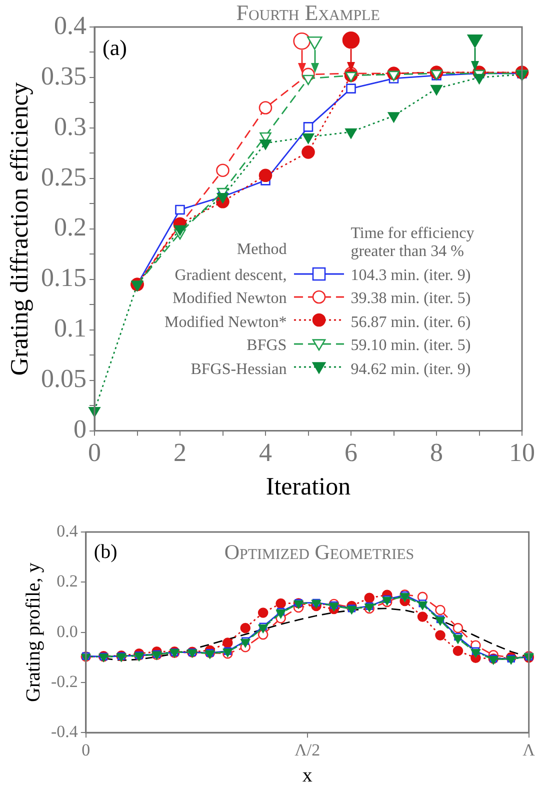  What do you see at coordinates (63, 379) in the screenshot?
I see `y-tick-label: 0.05` at bounding box center [63, 379].